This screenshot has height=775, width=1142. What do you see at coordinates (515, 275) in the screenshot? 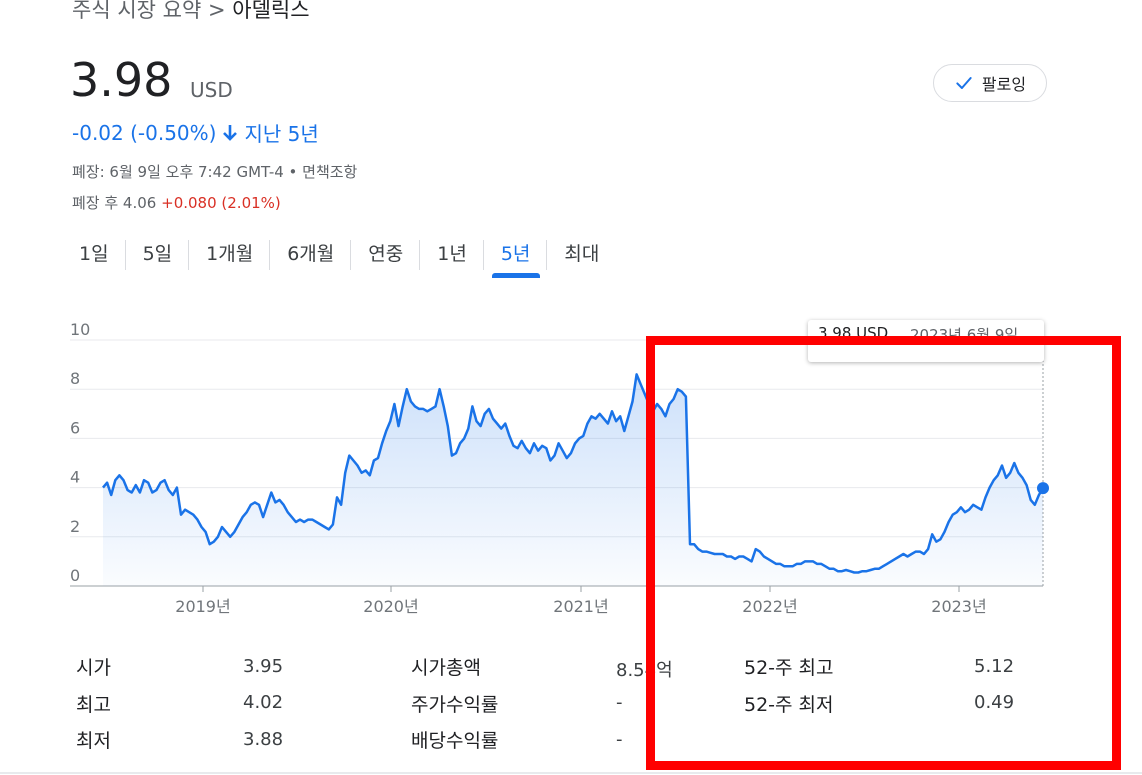
I see `active-tab-indicator` at bounding box center [515, 275].